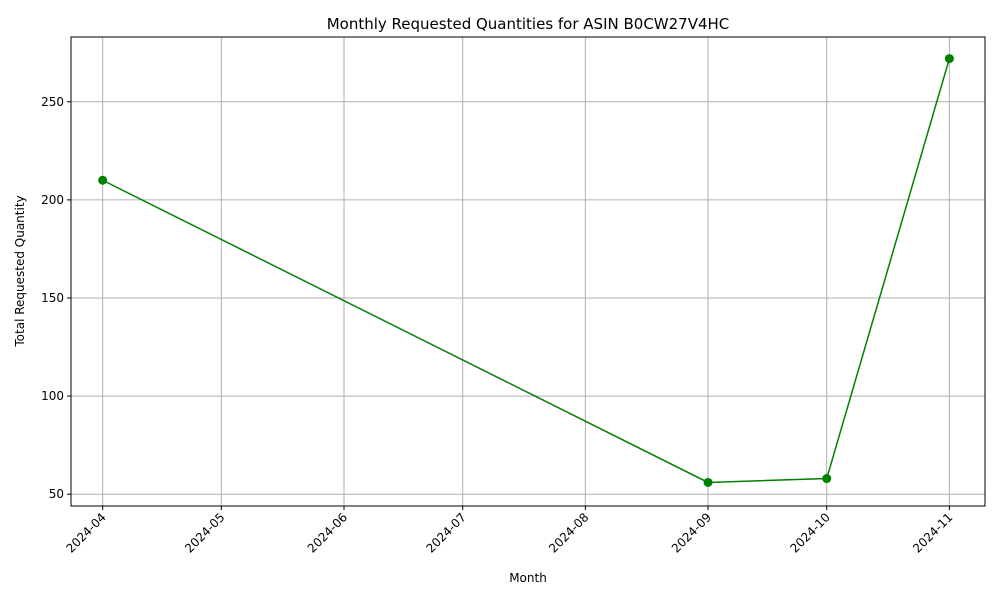 The width and height of the screenshot is (1000, 600). What do you see at coordinates (85, 532) in the screenshot?
I see `x-tick-label: 2024-04` at bounding box center [85, 532].